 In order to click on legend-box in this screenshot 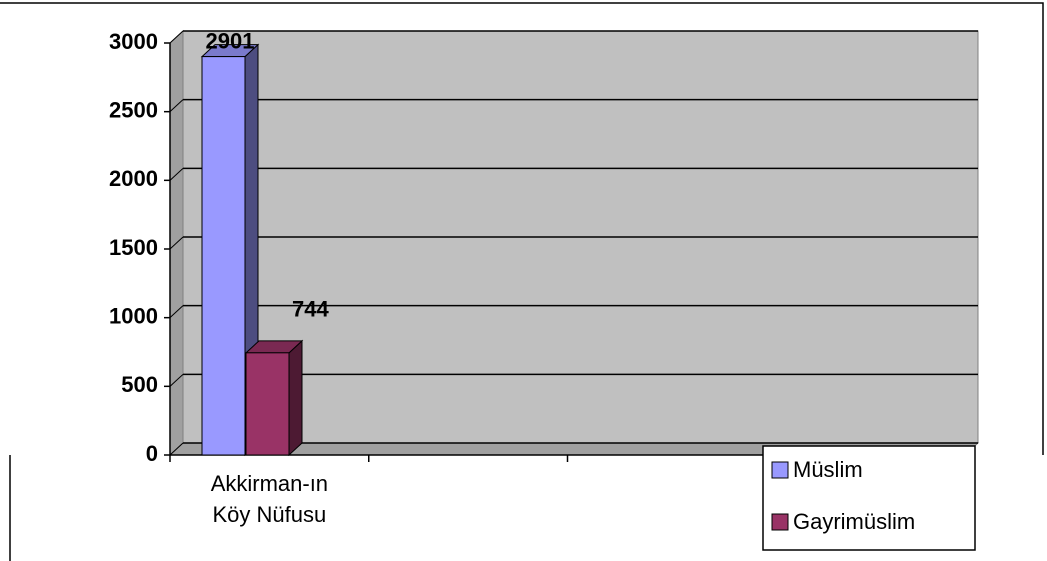, I will do `click(869, 498)`.